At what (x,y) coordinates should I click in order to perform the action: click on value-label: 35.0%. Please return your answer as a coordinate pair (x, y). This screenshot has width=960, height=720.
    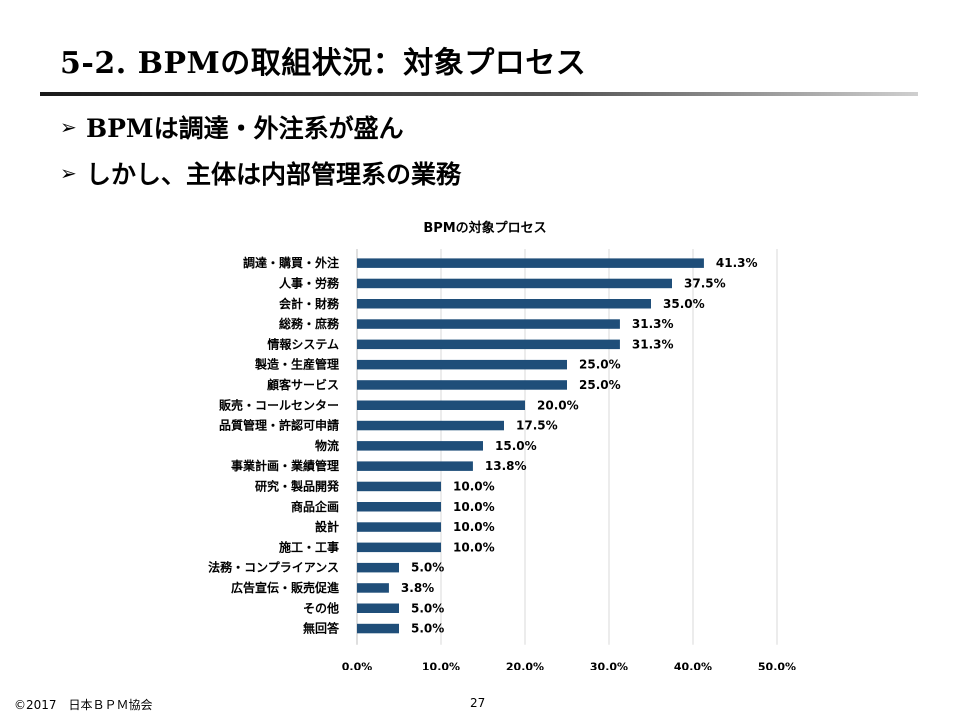
    Looking at the image, I should click on (684, 304).